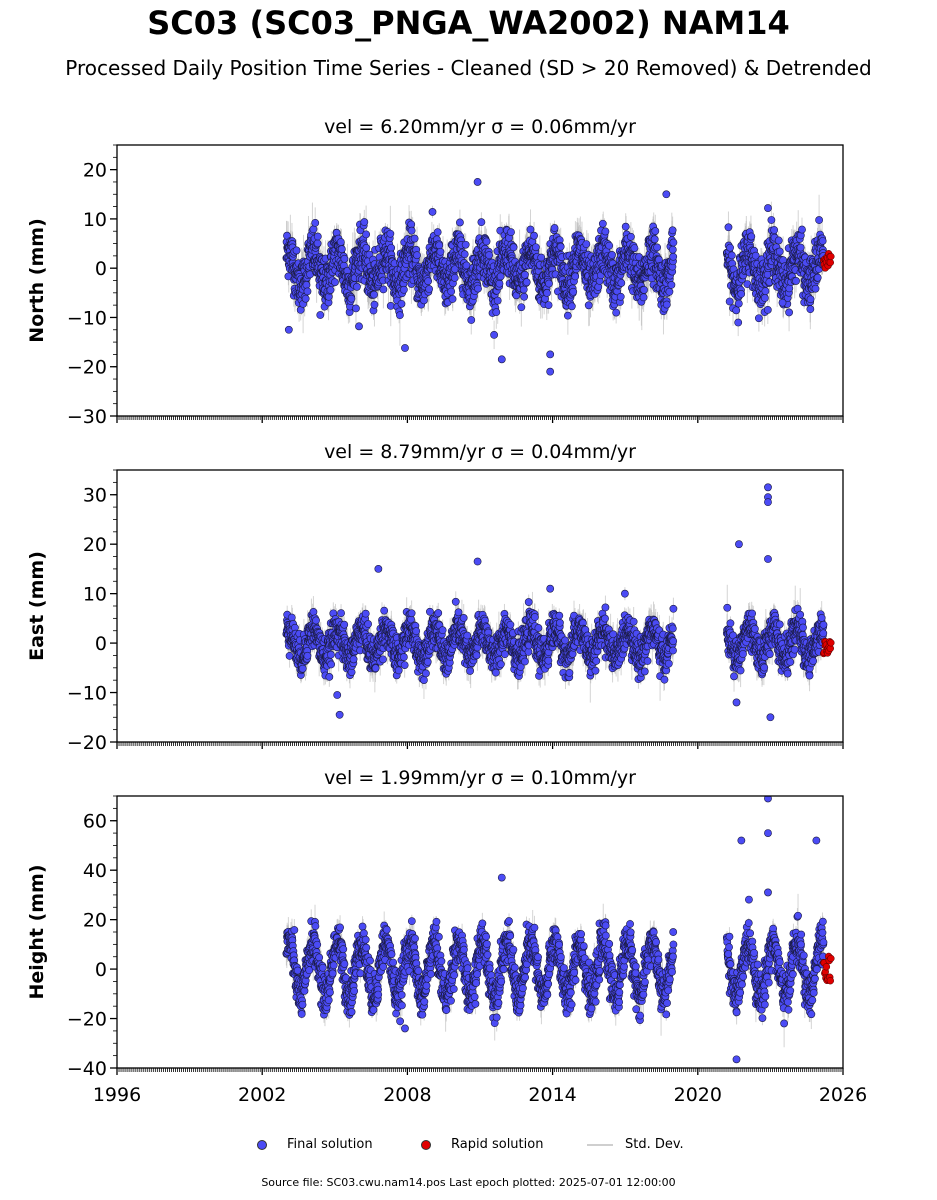 This screenshot has width=937, height=1200. I want to click on y-tick-label: −20, so click(87, 368).